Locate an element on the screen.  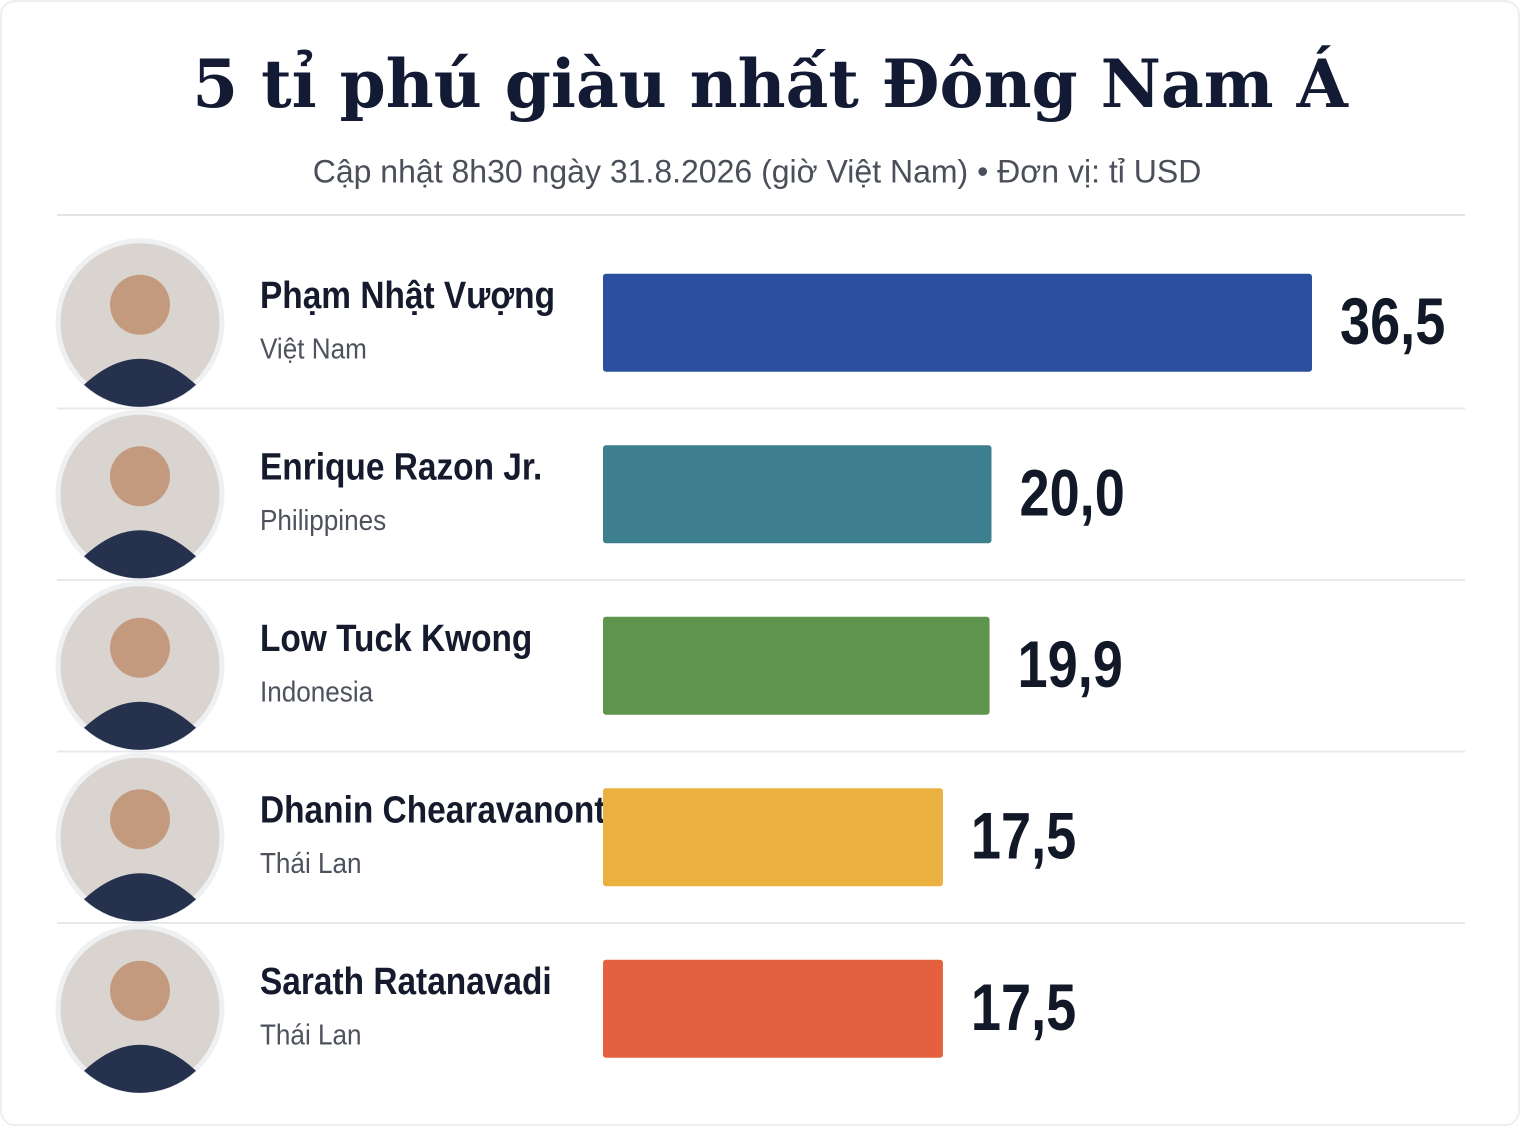
person-name: Sarath Ratanavadi is located at coordinates (406, 981).